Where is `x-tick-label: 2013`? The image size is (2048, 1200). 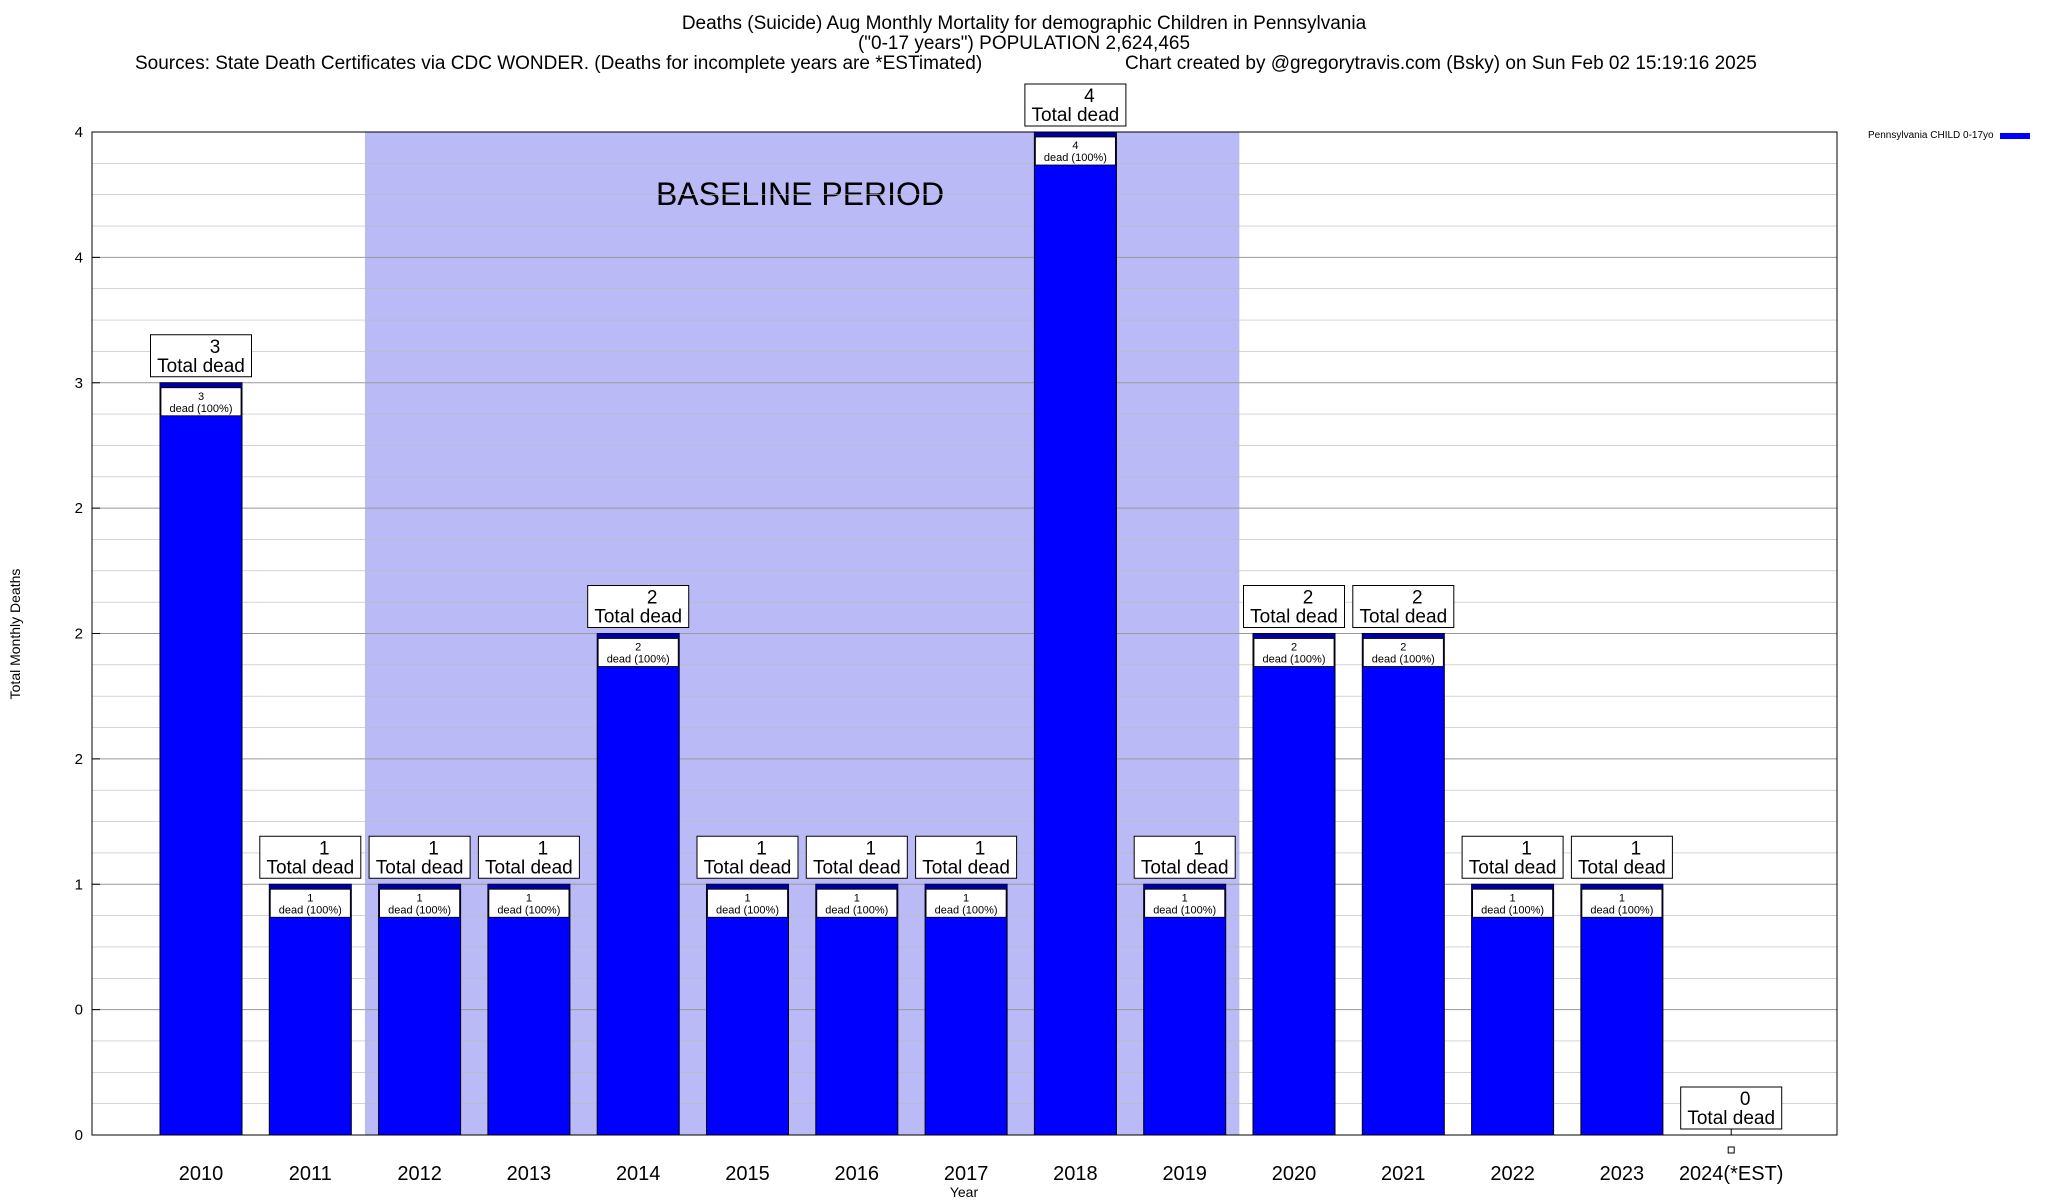
x-tick-label: 2013 is located at coordinates (529, 1174).